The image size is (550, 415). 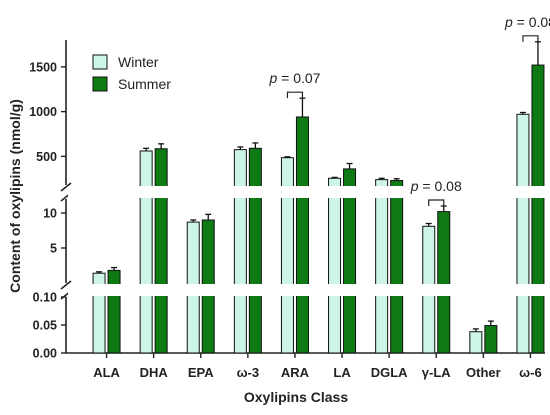 What do you see at coordinates (50, 214) in the screenshot?
I see `y-tick-label: 10` at bounding box center [50, 214].